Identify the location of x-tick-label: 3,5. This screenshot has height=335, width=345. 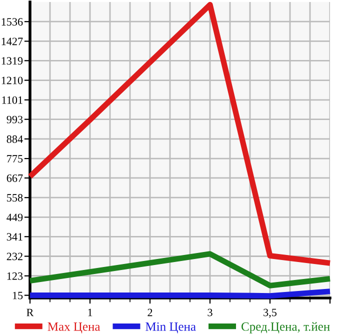
(270, 313).